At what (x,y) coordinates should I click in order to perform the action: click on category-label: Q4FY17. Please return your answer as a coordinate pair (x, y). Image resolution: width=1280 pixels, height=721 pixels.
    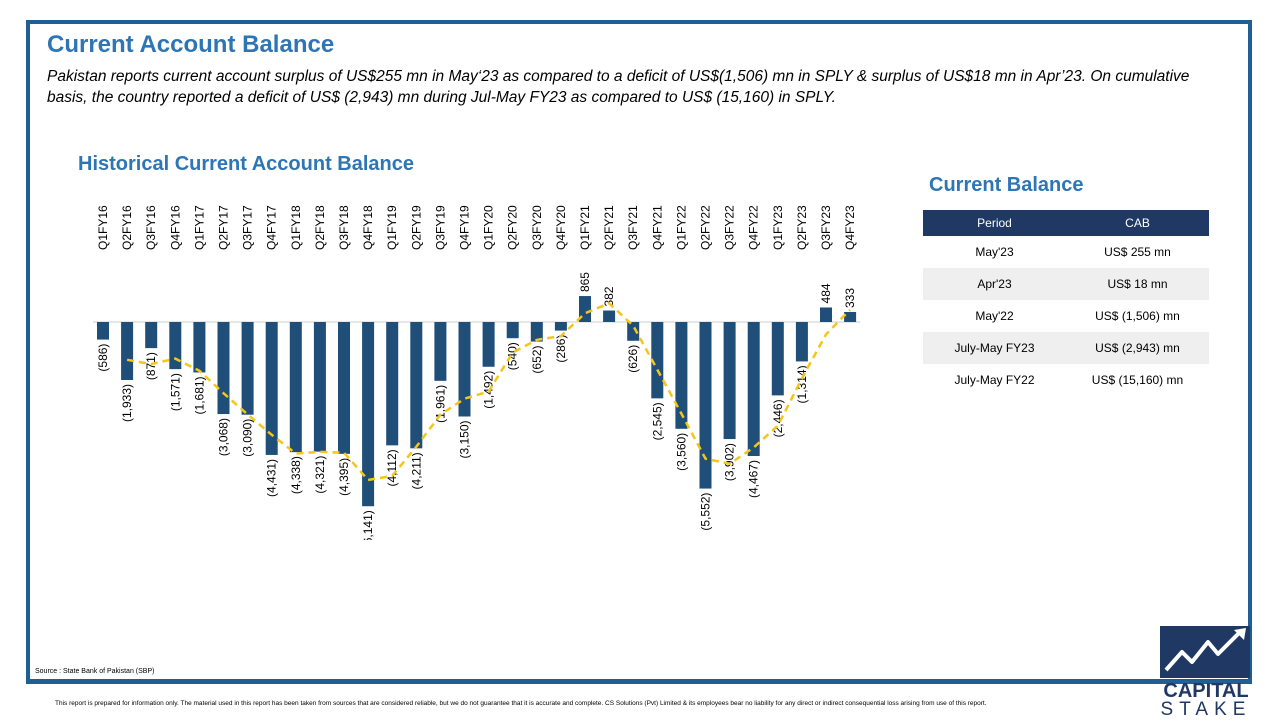
    Looking at the image, I should click on (272, 227).